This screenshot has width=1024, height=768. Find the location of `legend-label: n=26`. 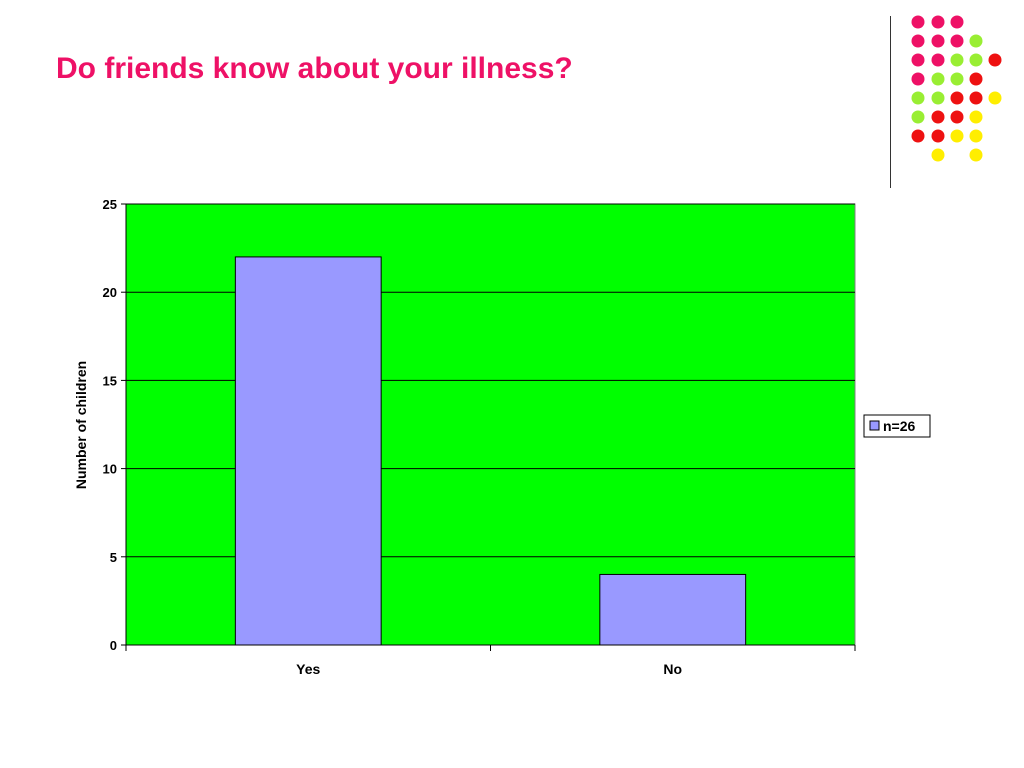

legend-label: n=26 is located at coordinates (899, 426).